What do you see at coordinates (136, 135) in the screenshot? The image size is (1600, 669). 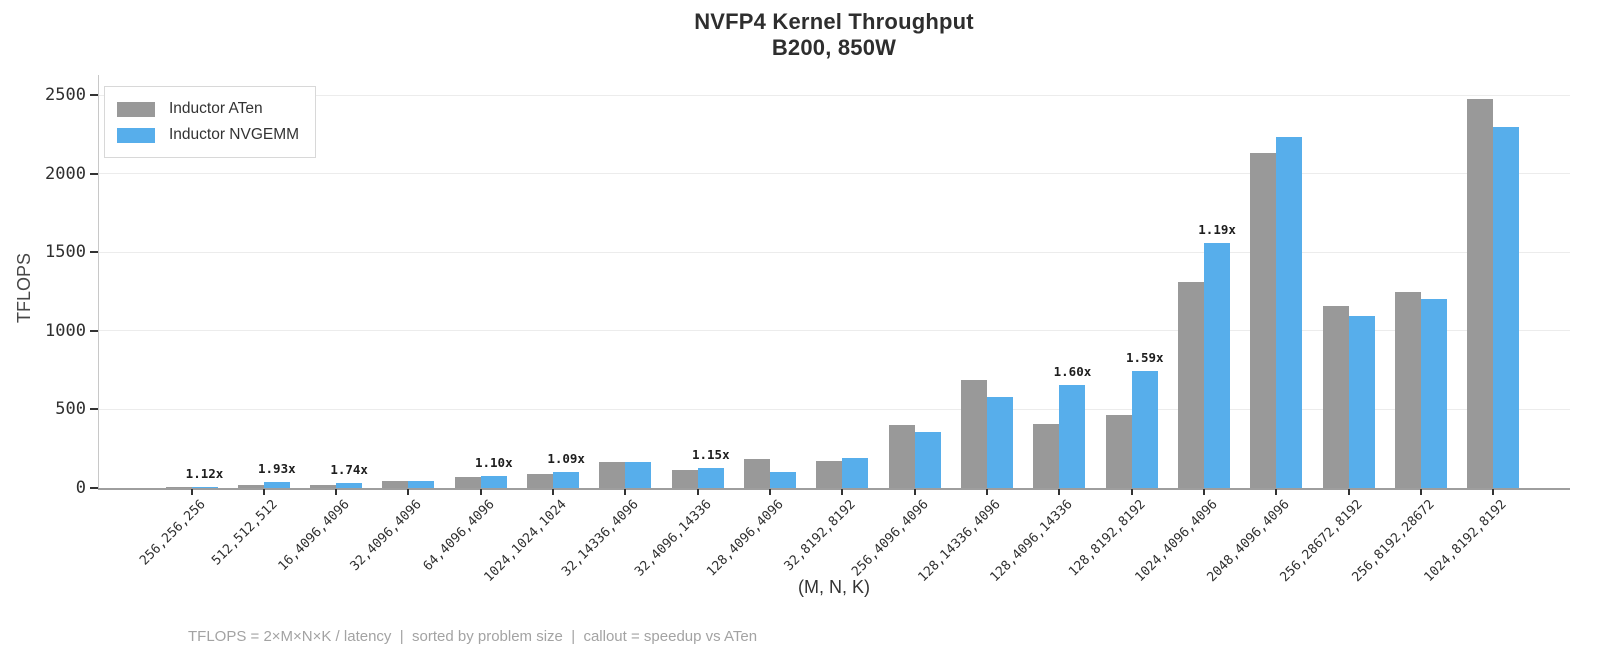 I see `nvgemm-color-swatch` at bounding box center [136, 135].